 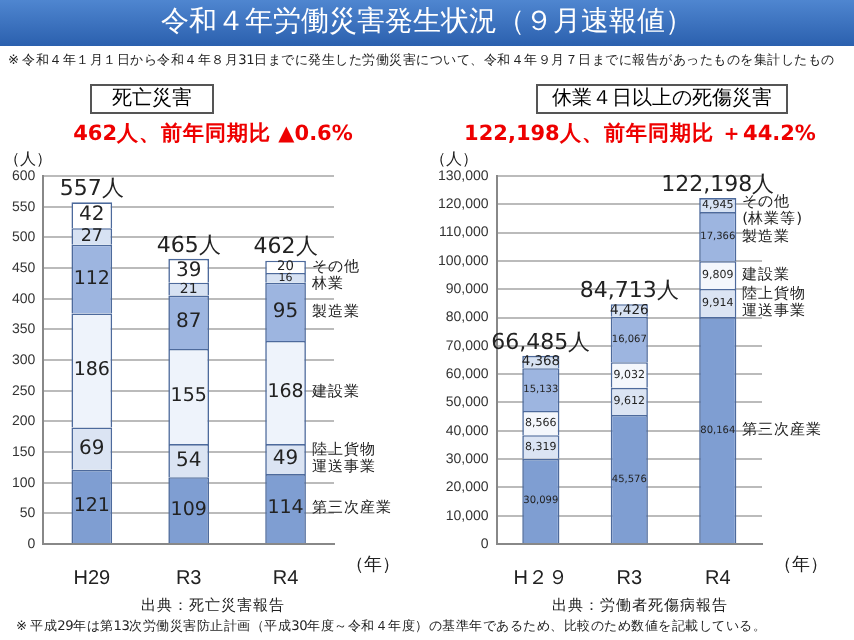 What do you see at coordinates (213, 134) in the screenshot?
I see `chart-subtitle: 462人、前年同期比 ▲0.6%` at bounding box center [213, 134].